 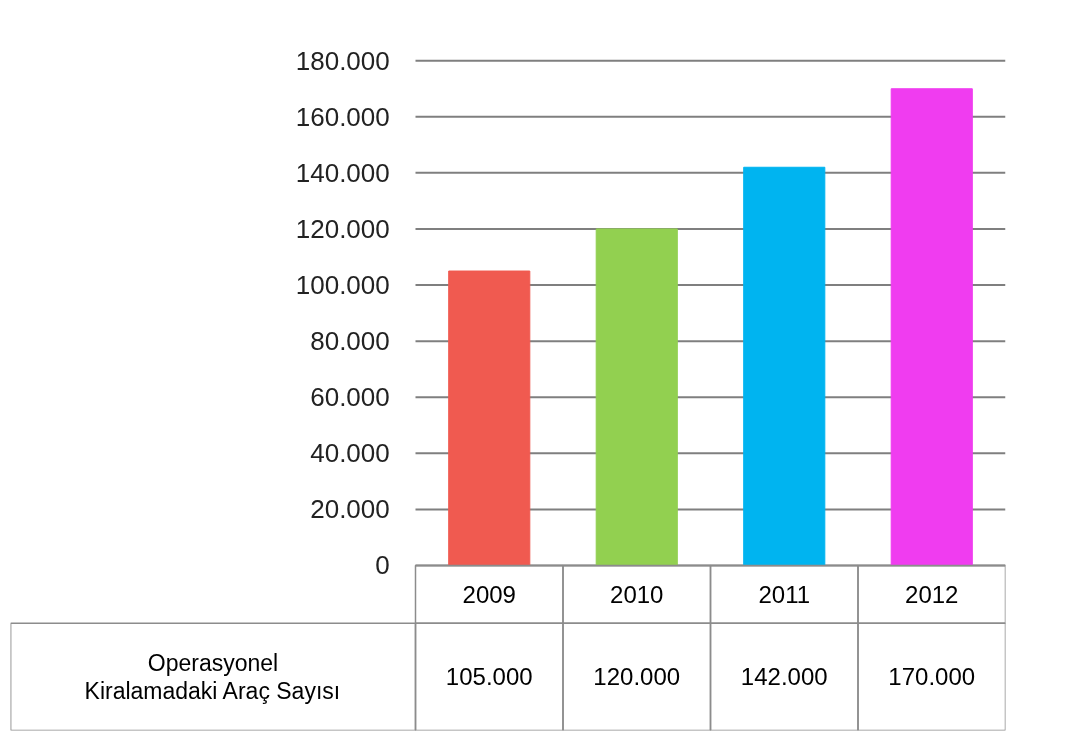 I want to click on y-tick-label: 180.000, so click(x=342, y=60).